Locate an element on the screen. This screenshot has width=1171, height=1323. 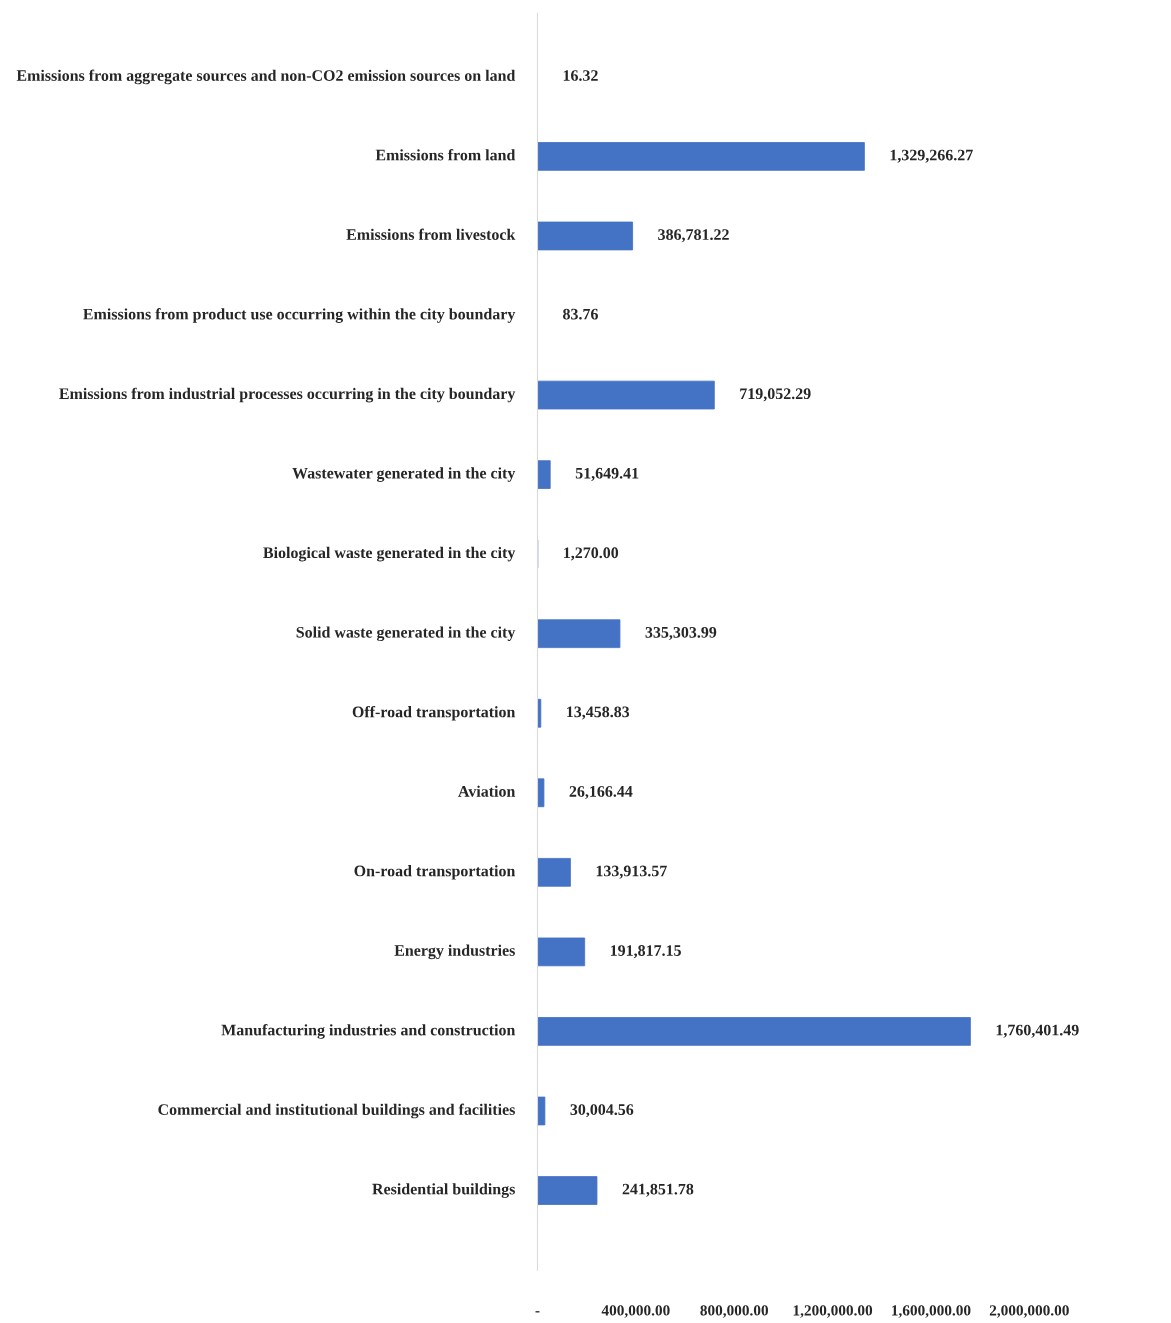
data-label: 241,851.78 is located at coordinates (658, 1190).